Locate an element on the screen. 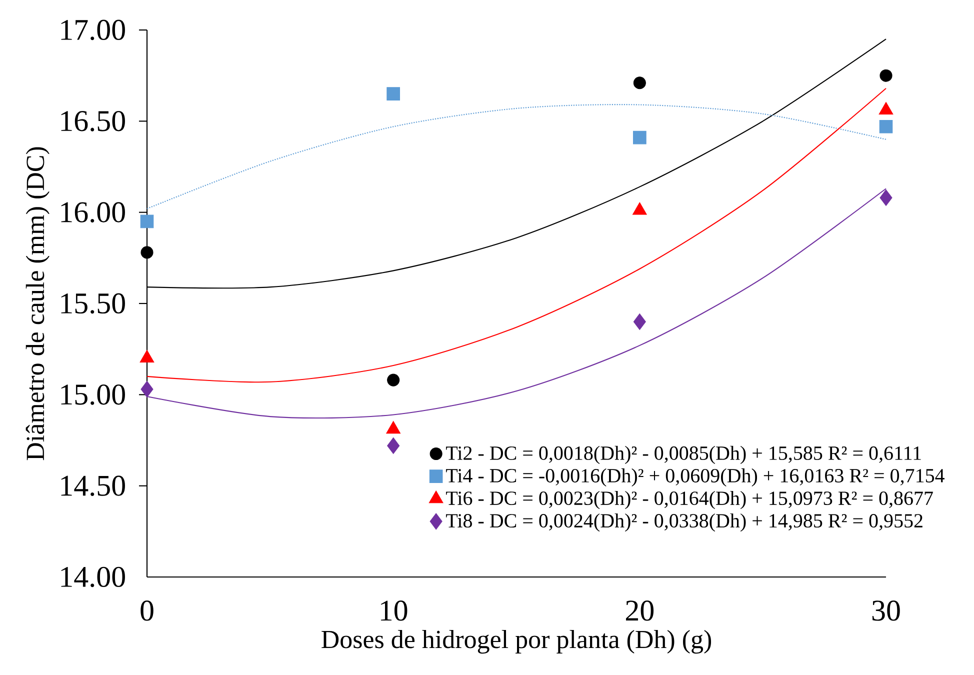 The image size is (974, 675). x-tick-label: 30 is located at coordinates (886, 610).